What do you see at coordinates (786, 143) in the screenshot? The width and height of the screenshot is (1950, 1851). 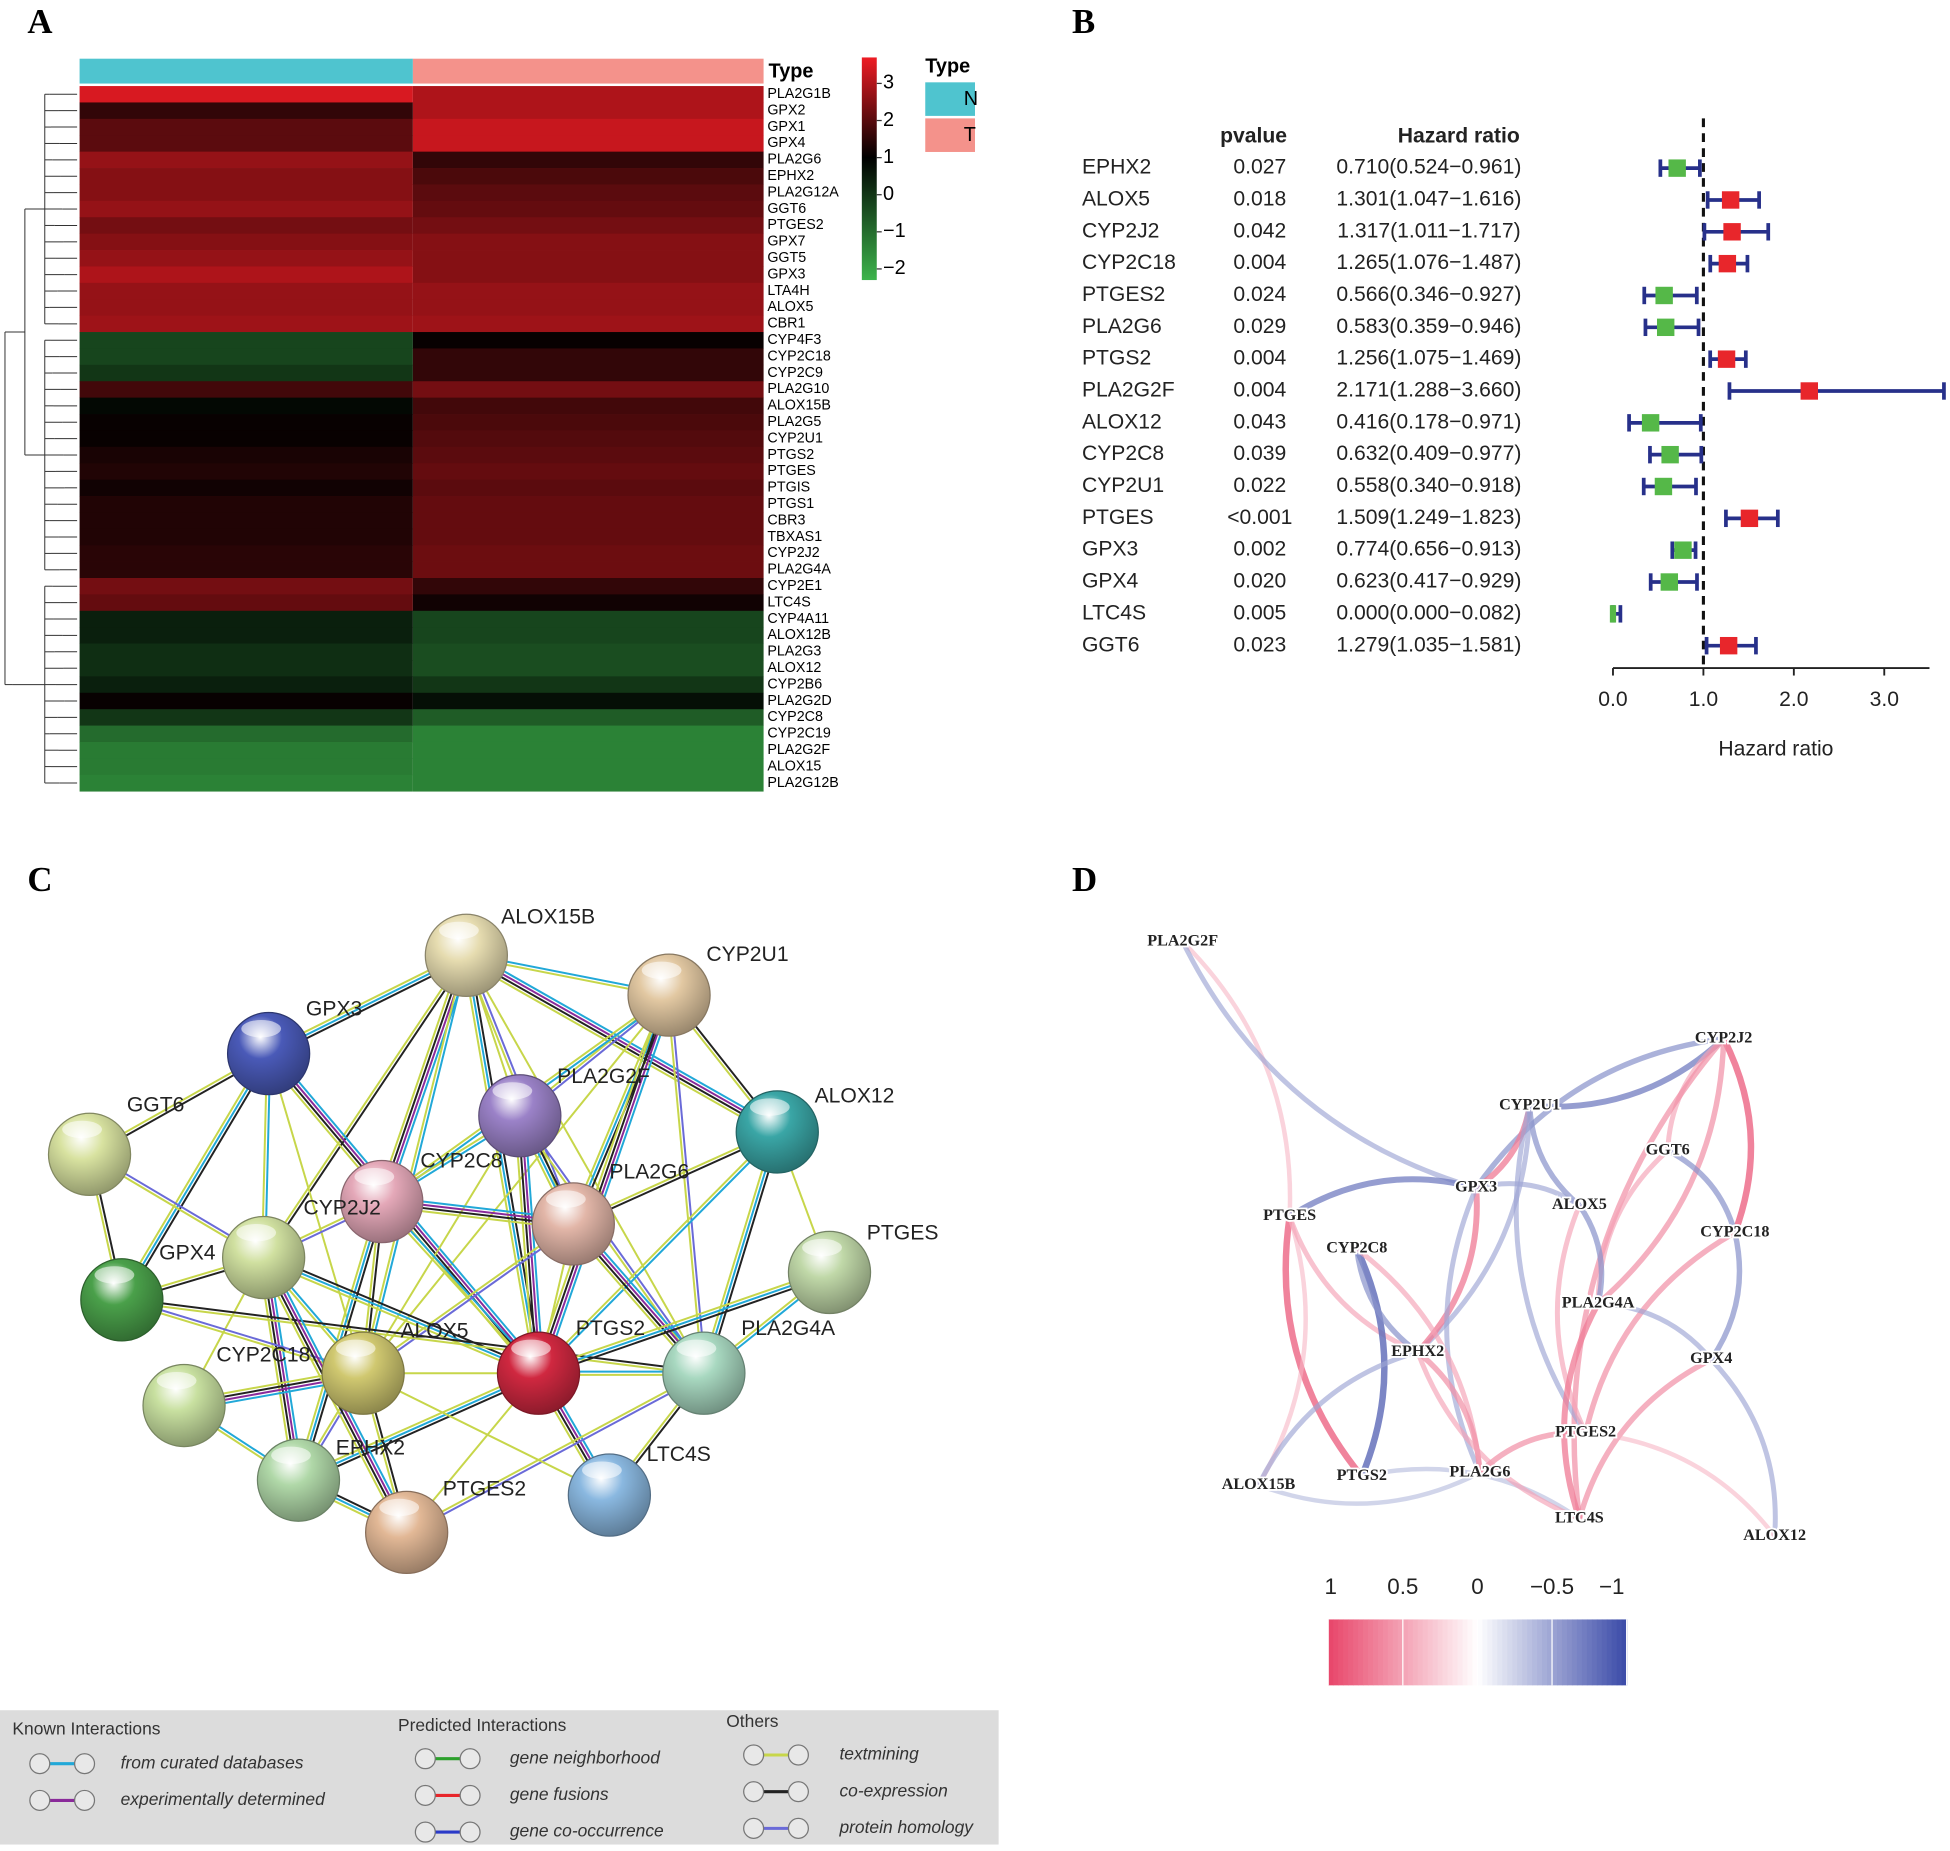 I see `row-label: GPX4` at bounding box center [786, 143].